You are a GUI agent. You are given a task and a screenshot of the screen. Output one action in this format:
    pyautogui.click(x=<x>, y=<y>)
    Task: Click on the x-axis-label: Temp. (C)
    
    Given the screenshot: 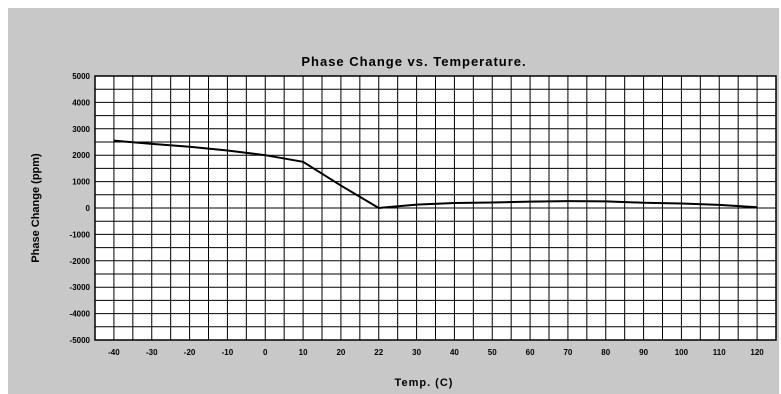 What is the action you would take?
    pyautogui.click(x=424, y=383)
    